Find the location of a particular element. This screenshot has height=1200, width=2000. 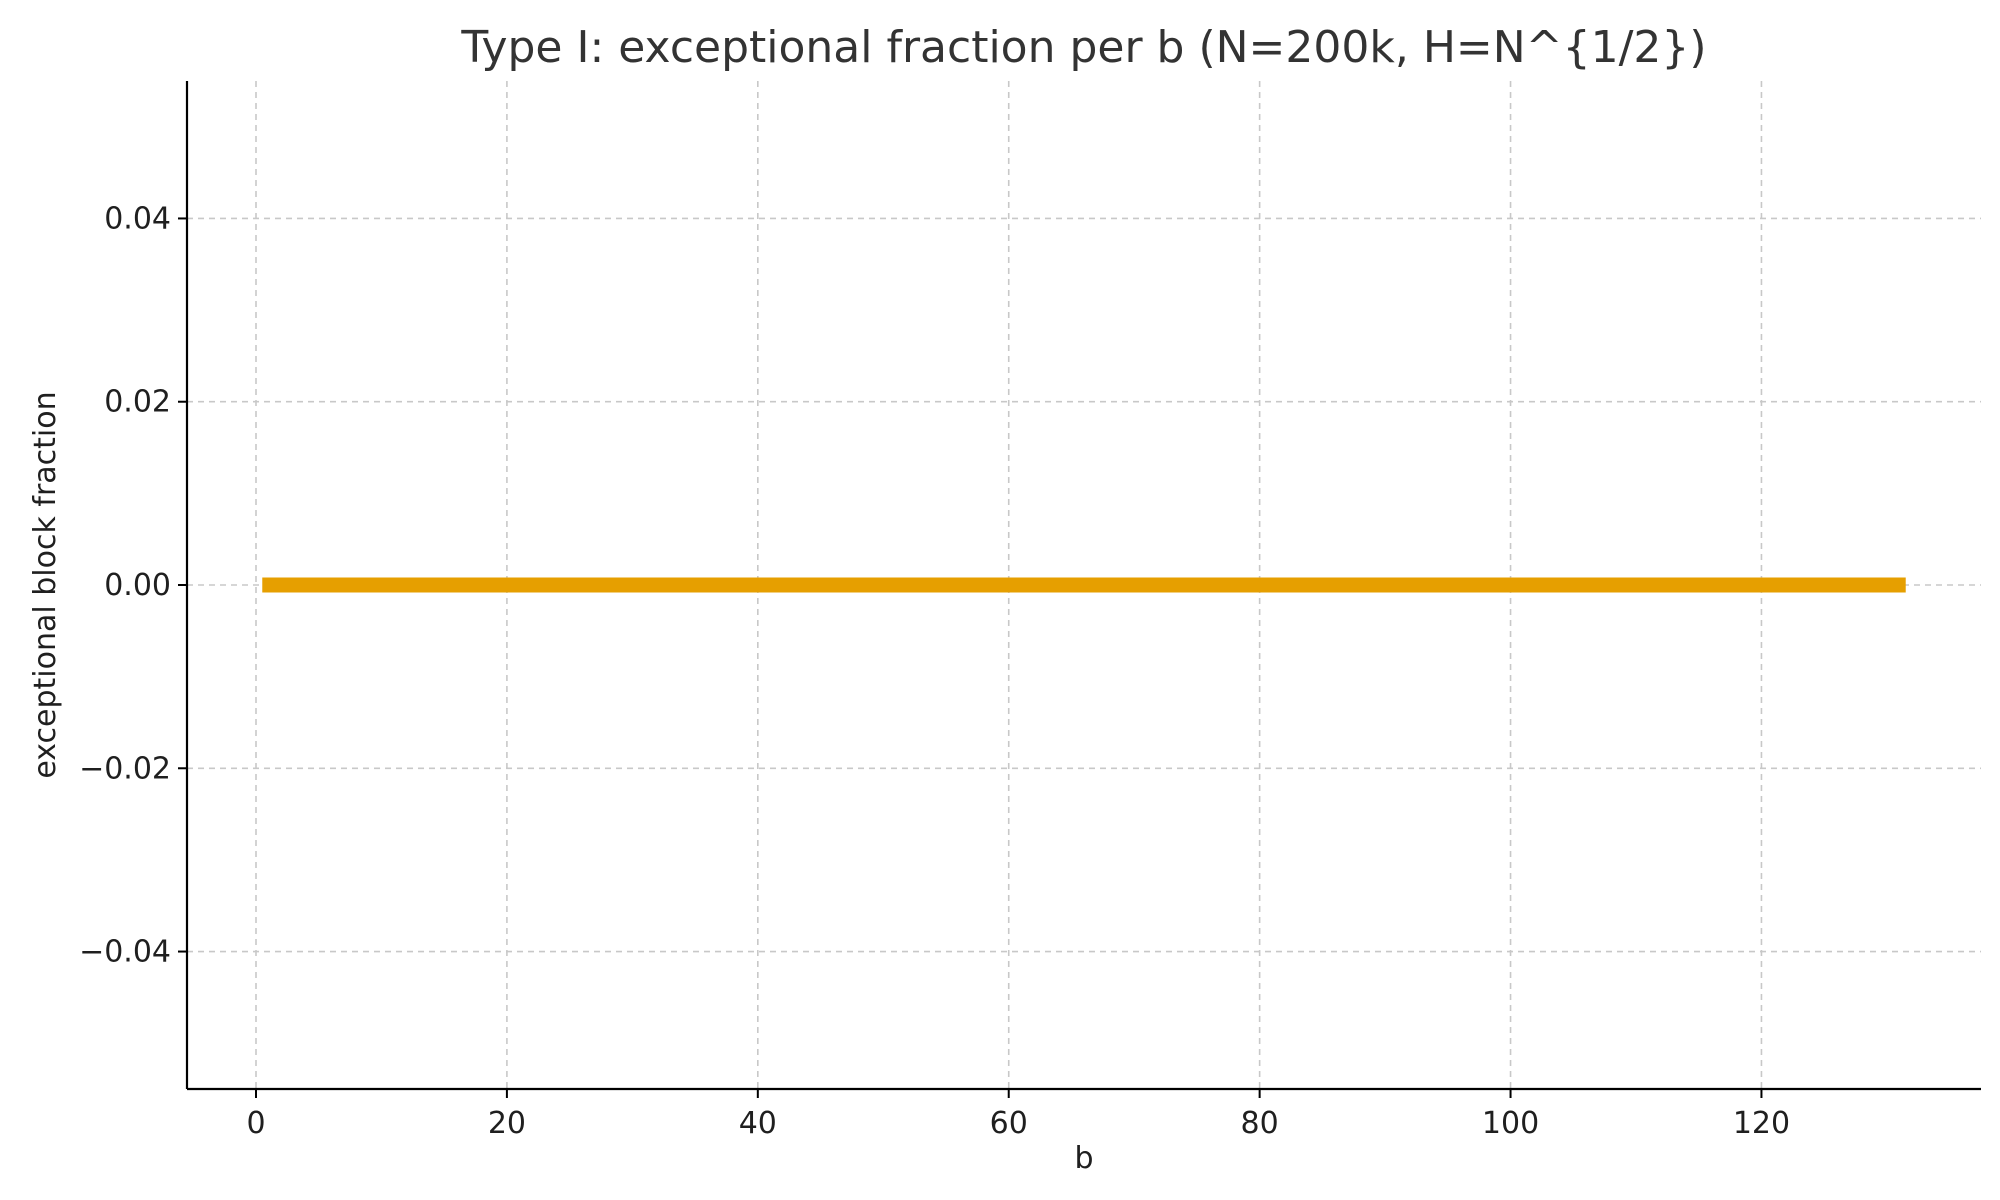

x-tick-label: 100 is located at coordinates (1510, 1123).